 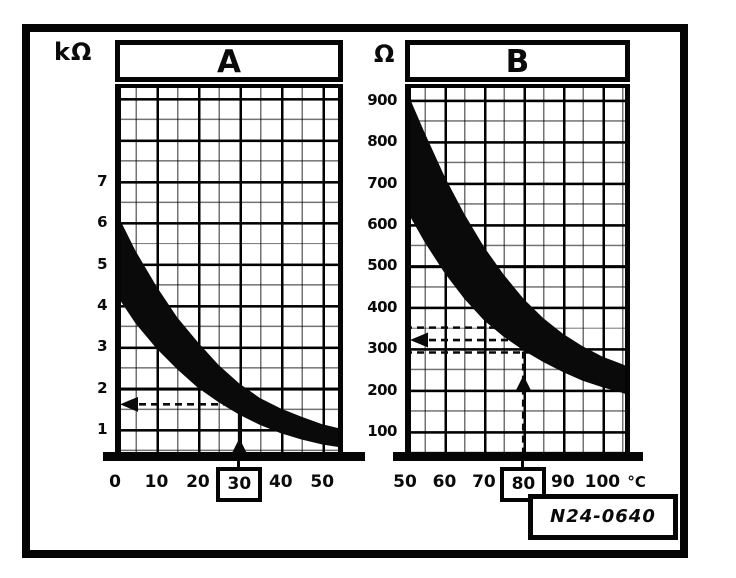 I want to click on y-tick-label: 100, so click(x=382, y=431).